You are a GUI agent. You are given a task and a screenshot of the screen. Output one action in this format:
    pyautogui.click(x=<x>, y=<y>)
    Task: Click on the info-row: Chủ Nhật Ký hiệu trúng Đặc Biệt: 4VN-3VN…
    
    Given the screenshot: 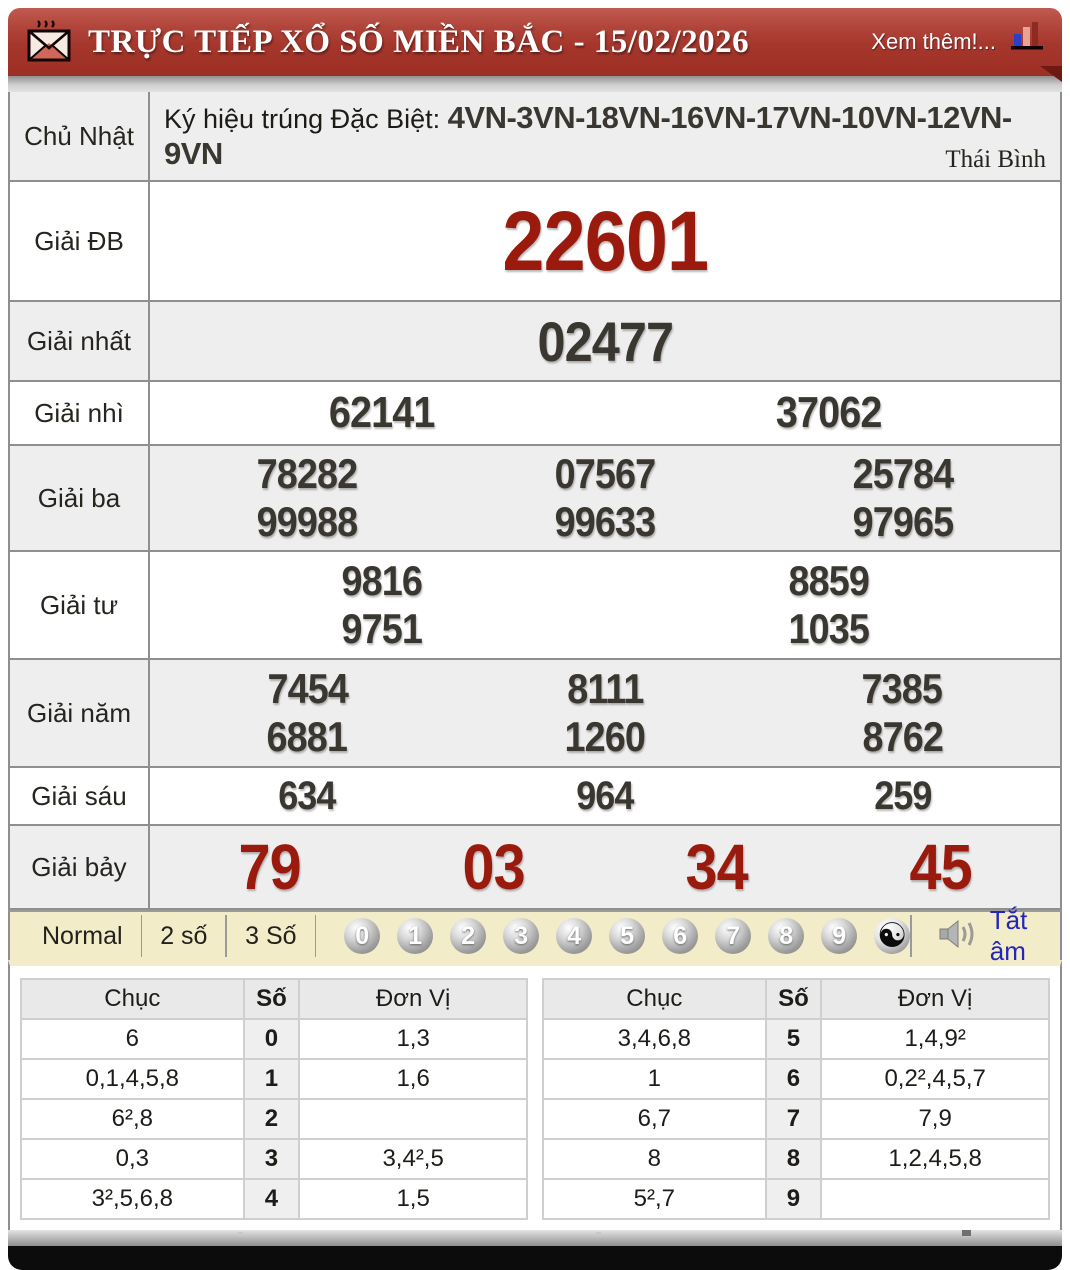 What is the action you would take?
    pyautogui.click(x=535, y=136)
    